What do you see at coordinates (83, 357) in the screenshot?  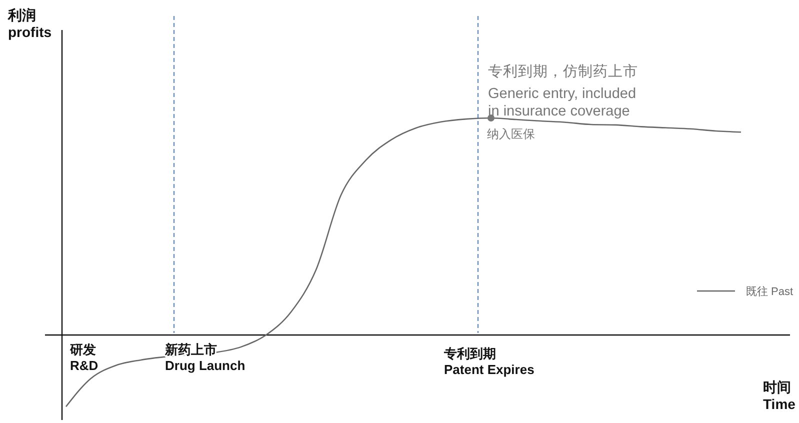 I see `annotation: 研发 R&D` at bounding box center [83, 357].